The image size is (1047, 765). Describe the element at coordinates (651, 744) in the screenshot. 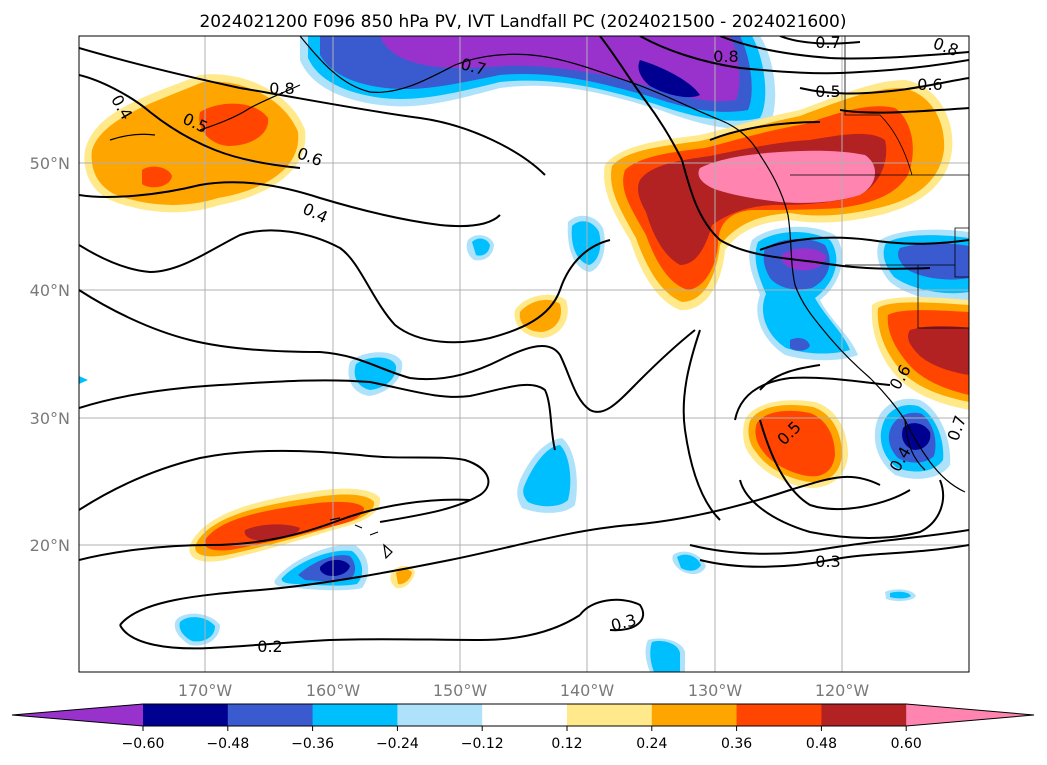

I see `colorbar-tick-label: 0.24` at that location.